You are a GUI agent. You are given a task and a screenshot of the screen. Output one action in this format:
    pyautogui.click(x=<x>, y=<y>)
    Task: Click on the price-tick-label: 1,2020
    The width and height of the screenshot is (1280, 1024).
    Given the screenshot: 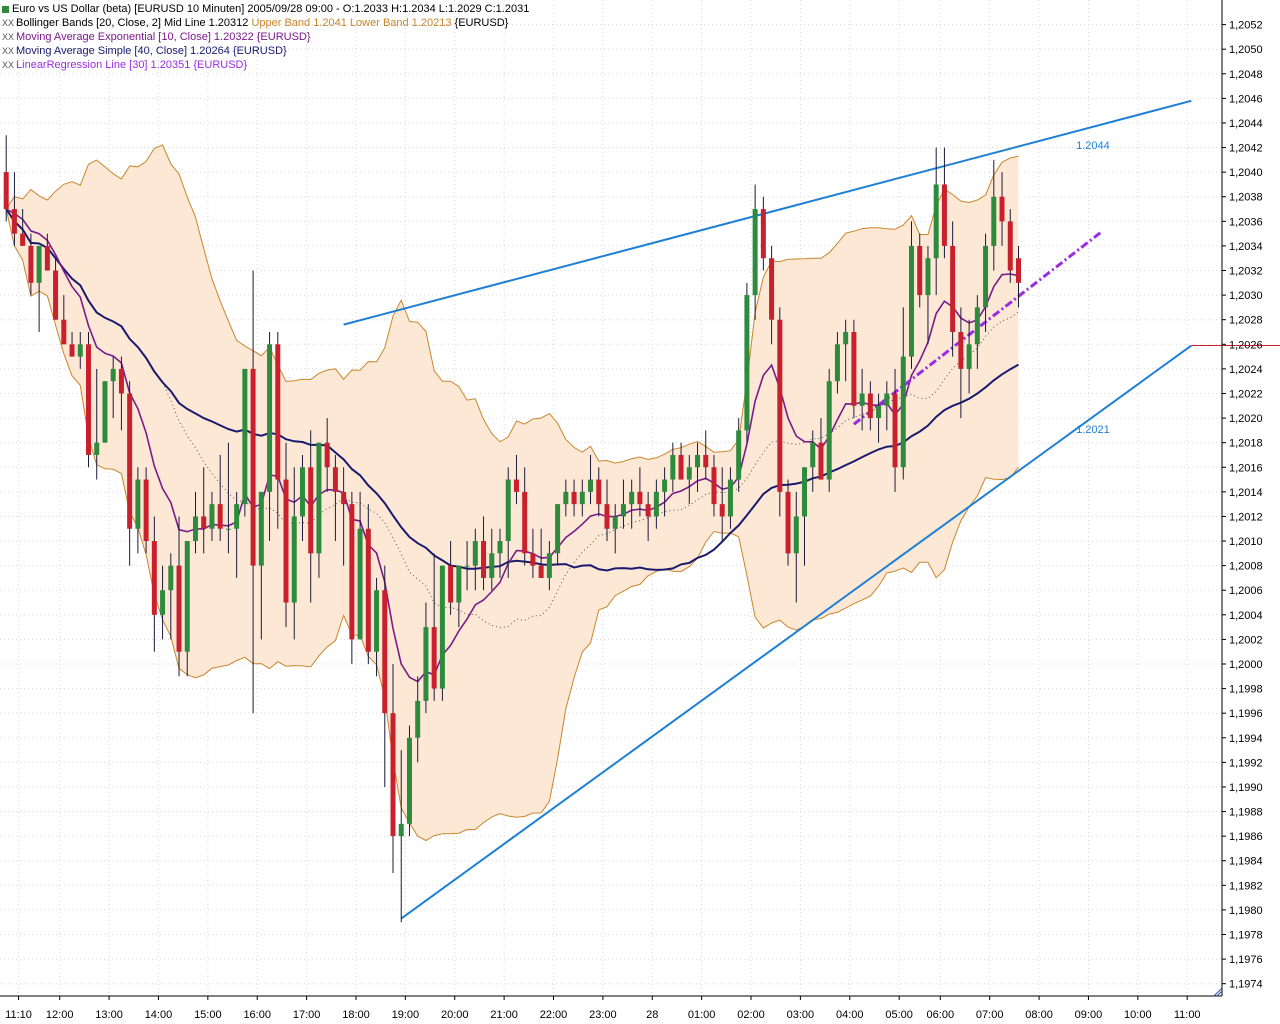 What is the action you would take?
    pyautogui.click(x=1246, y=419)
    